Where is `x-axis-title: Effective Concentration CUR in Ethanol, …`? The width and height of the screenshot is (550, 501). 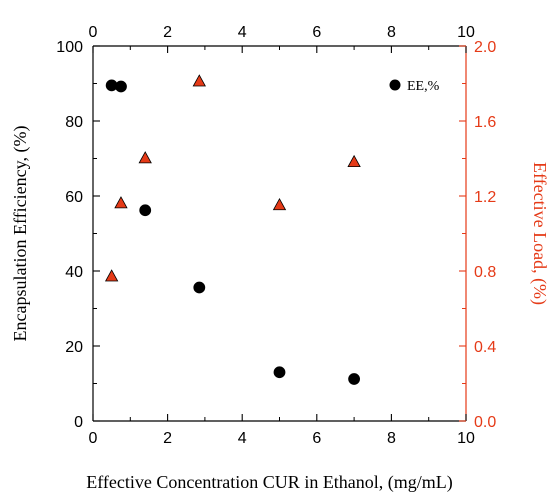 x-axis-title: Effective Concentration CUR in Ethanol, … is located at coordinates (269, 482).